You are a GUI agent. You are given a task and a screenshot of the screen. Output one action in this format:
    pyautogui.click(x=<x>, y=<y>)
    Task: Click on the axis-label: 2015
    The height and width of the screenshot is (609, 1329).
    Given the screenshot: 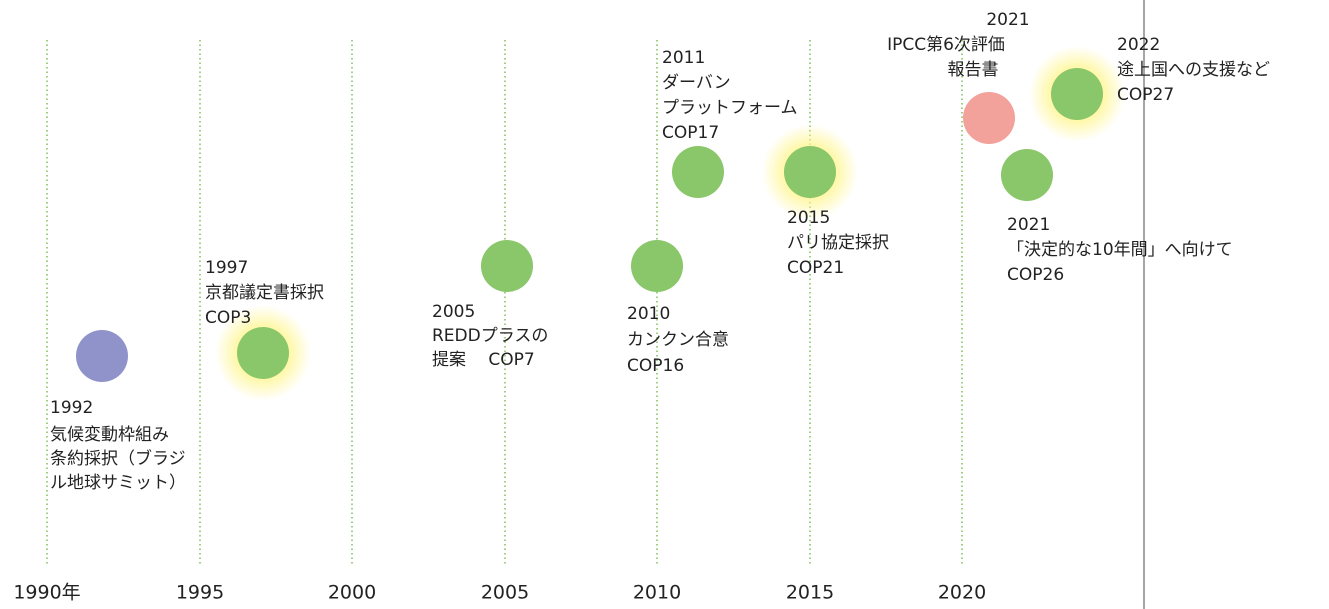 What is the action you would take?
    pyautogui.click(x=810, y=593)
    